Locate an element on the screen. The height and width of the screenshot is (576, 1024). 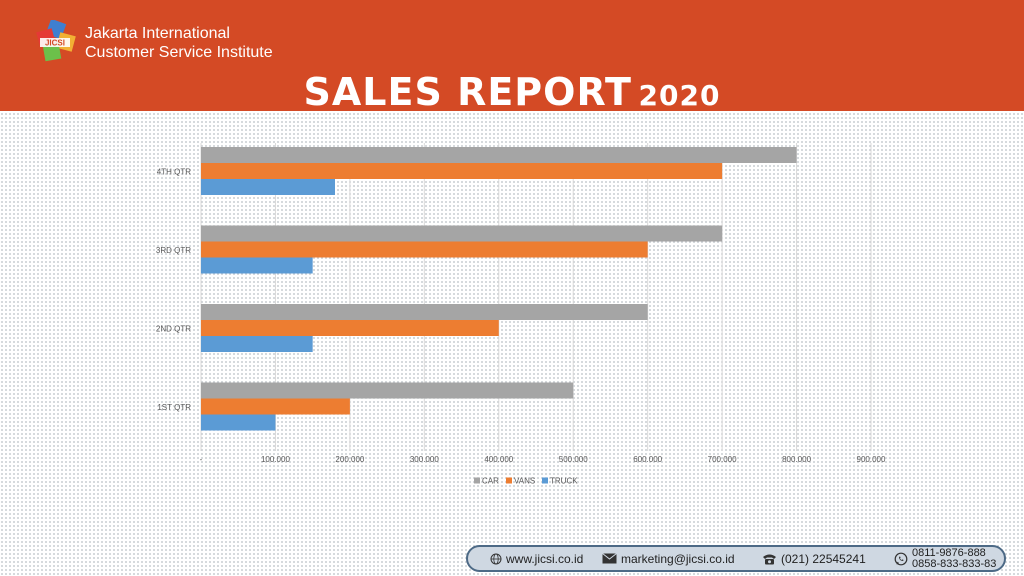
x-tick-label: 800.000 is located at coordinates (796, 459).